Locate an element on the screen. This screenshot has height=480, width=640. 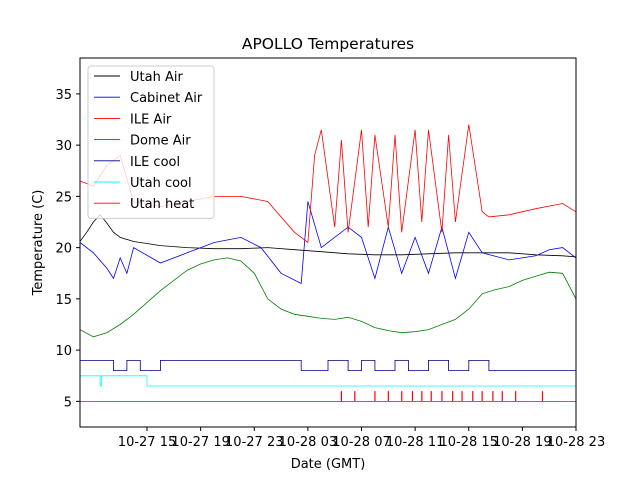
series-line-ile-cool is located at coordinates (328, 365).